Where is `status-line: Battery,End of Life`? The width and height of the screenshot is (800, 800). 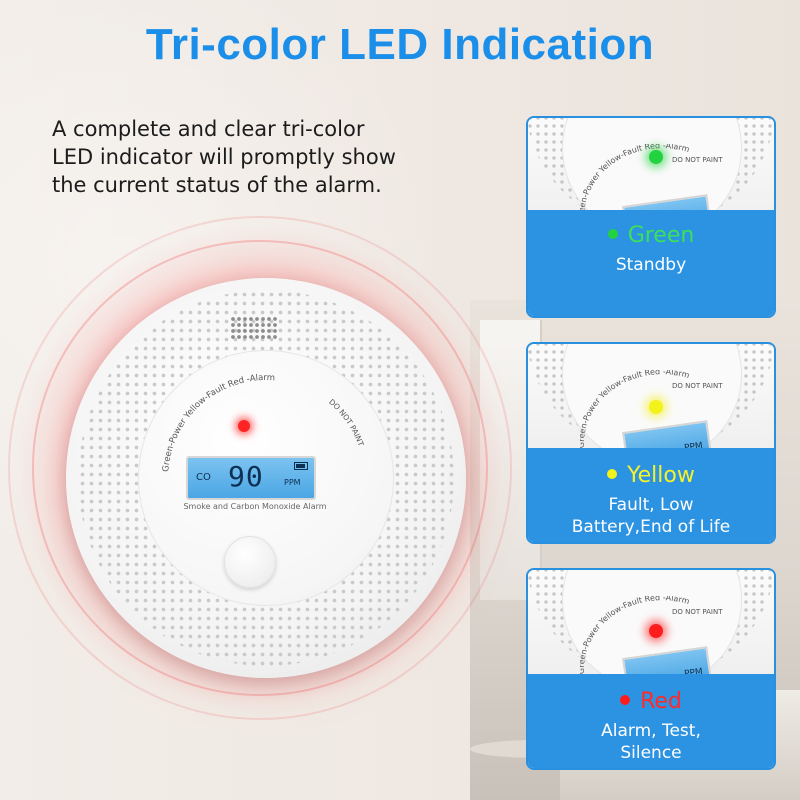
status-line: Battery,End of Life is located at coordinates (651, 527).